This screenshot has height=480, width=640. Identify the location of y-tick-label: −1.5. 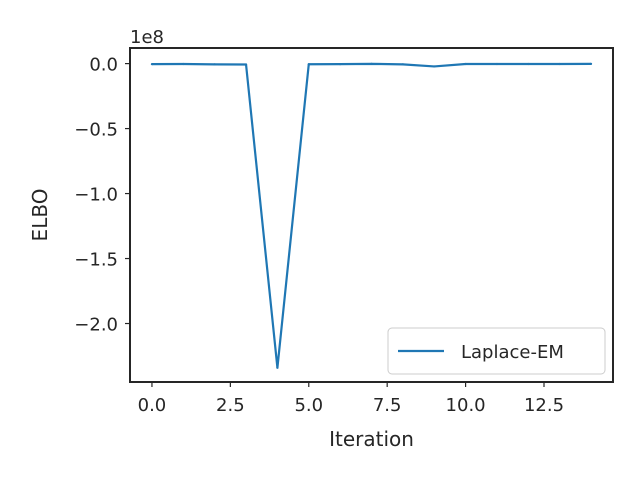
(96, 260).